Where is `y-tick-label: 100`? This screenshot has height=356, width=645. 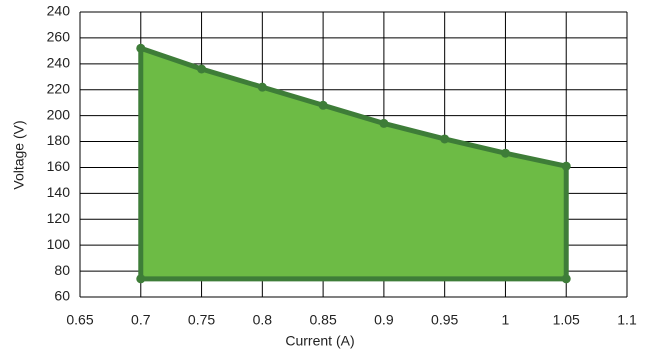
y-tick-label: 100 is located at coordinates (59, 244).